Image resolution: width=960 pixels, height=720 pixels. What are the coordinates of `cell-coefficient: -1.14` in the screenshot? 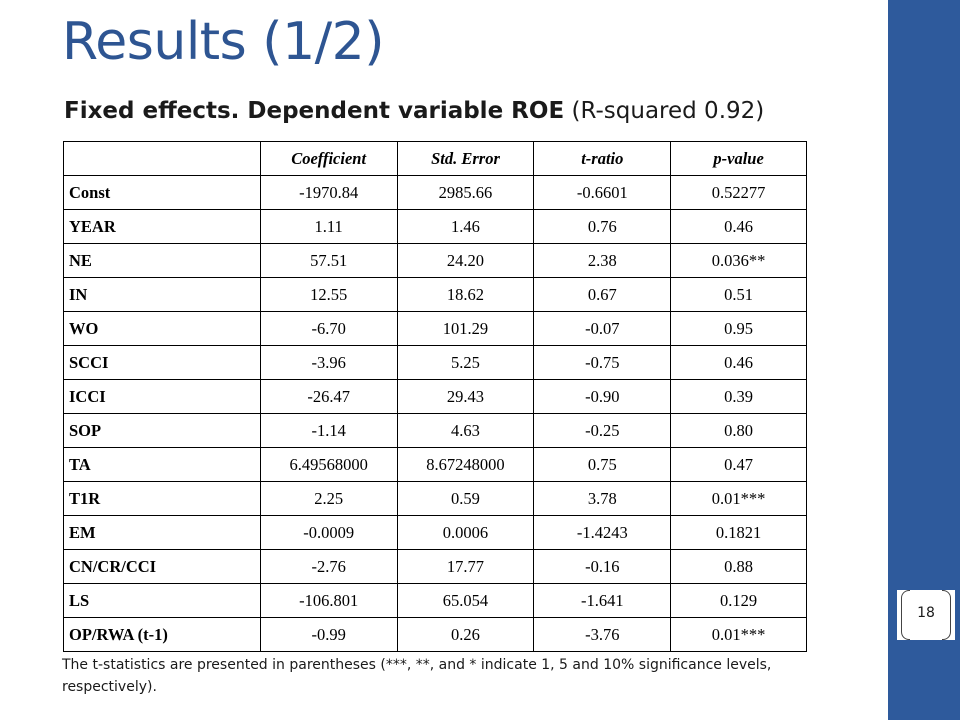 It's located at (328, 430).